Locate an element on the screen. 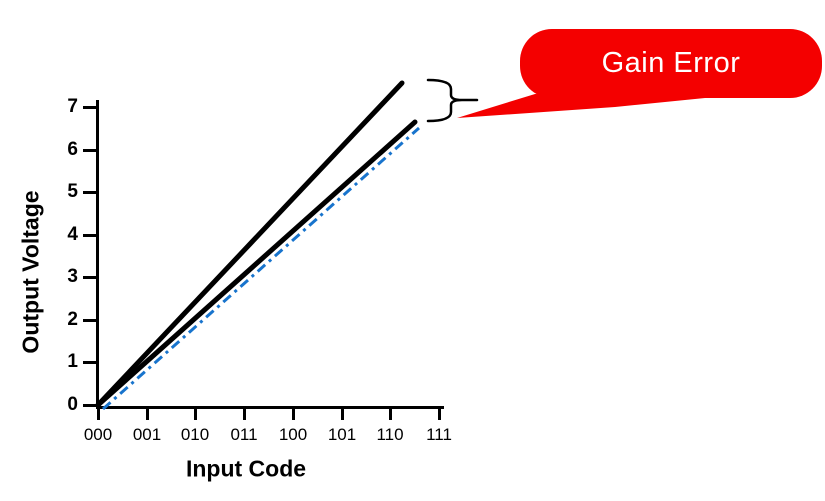 This screenshot has width=825, height=501. x-axis-title: Input Code is located at coordinates (246, 468).